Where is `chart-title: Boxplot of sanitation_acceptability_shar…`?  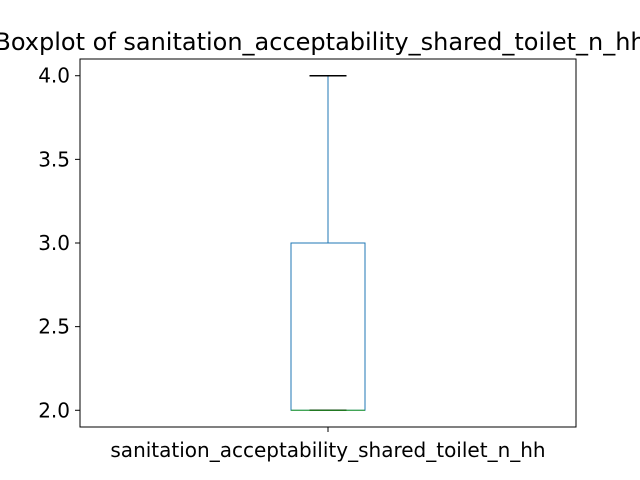 chart-title: Boxplot of sanitation_acceptability_shar… is located at coordinates (320, 42).